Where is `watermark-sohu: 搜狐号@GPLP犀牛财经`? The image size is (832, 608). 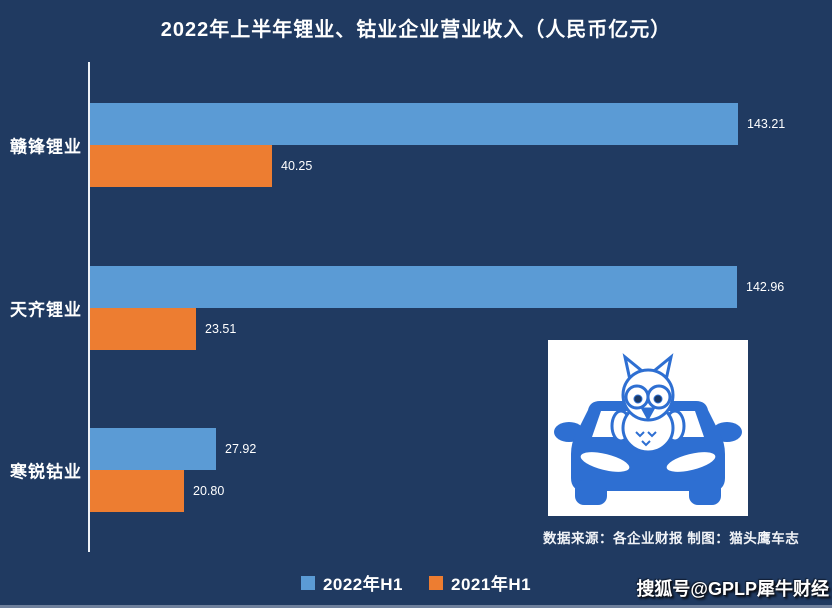
watermark-sohu: 搜狐号@GPLP犀牛财经 is located at coordinates (732, 589).